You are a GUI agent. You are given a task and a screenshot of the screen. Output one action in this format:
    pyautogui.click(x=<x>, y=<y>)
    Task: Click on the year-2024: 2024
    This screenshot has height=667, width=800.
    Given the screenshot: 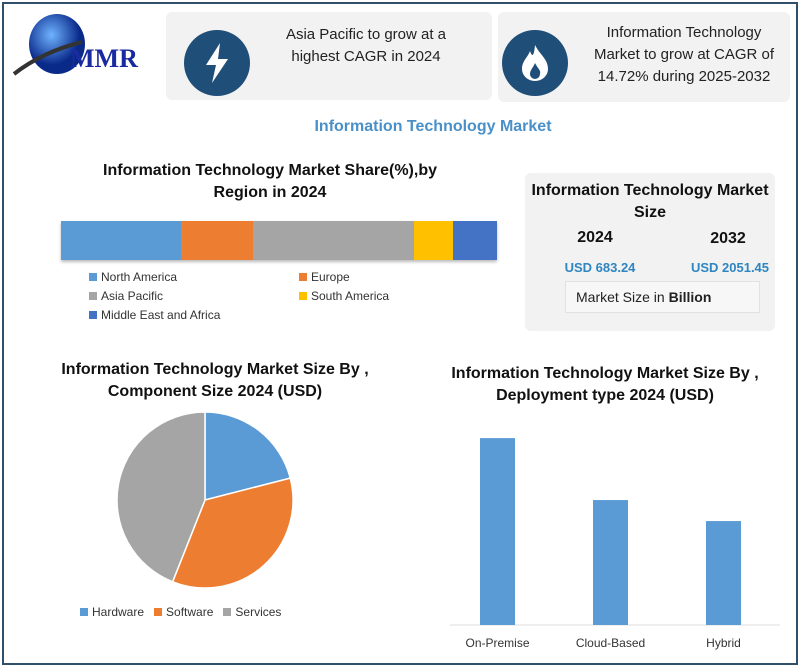 What is the action you would take?
    pyautogui.click(x=595, y=237)
    